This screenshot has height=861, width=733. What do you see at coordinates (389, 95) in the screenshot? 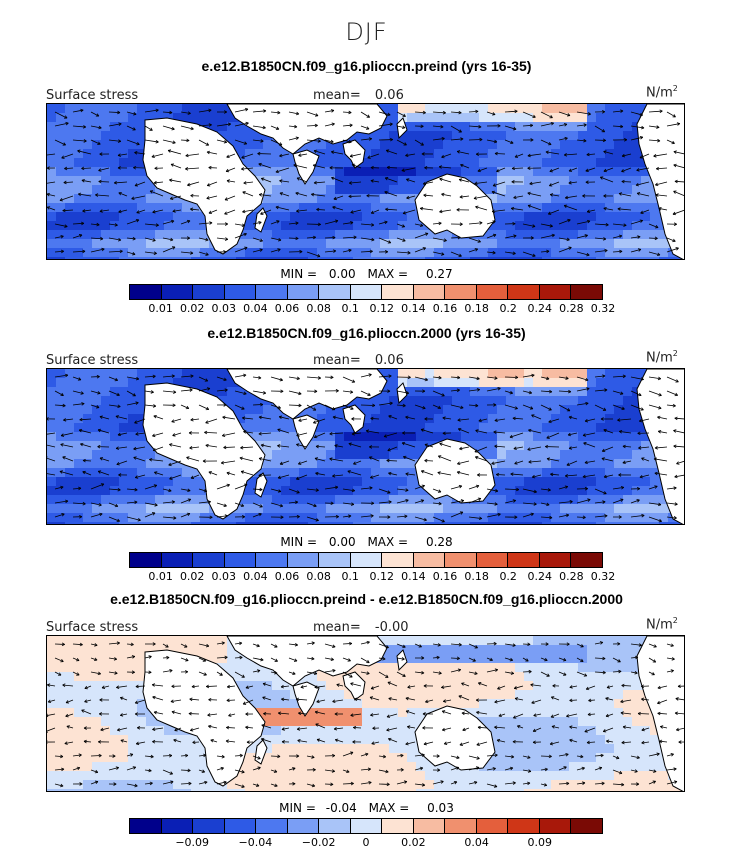
I see `panel-1-mean-value: 0.06` at bounding box center [389, 95].